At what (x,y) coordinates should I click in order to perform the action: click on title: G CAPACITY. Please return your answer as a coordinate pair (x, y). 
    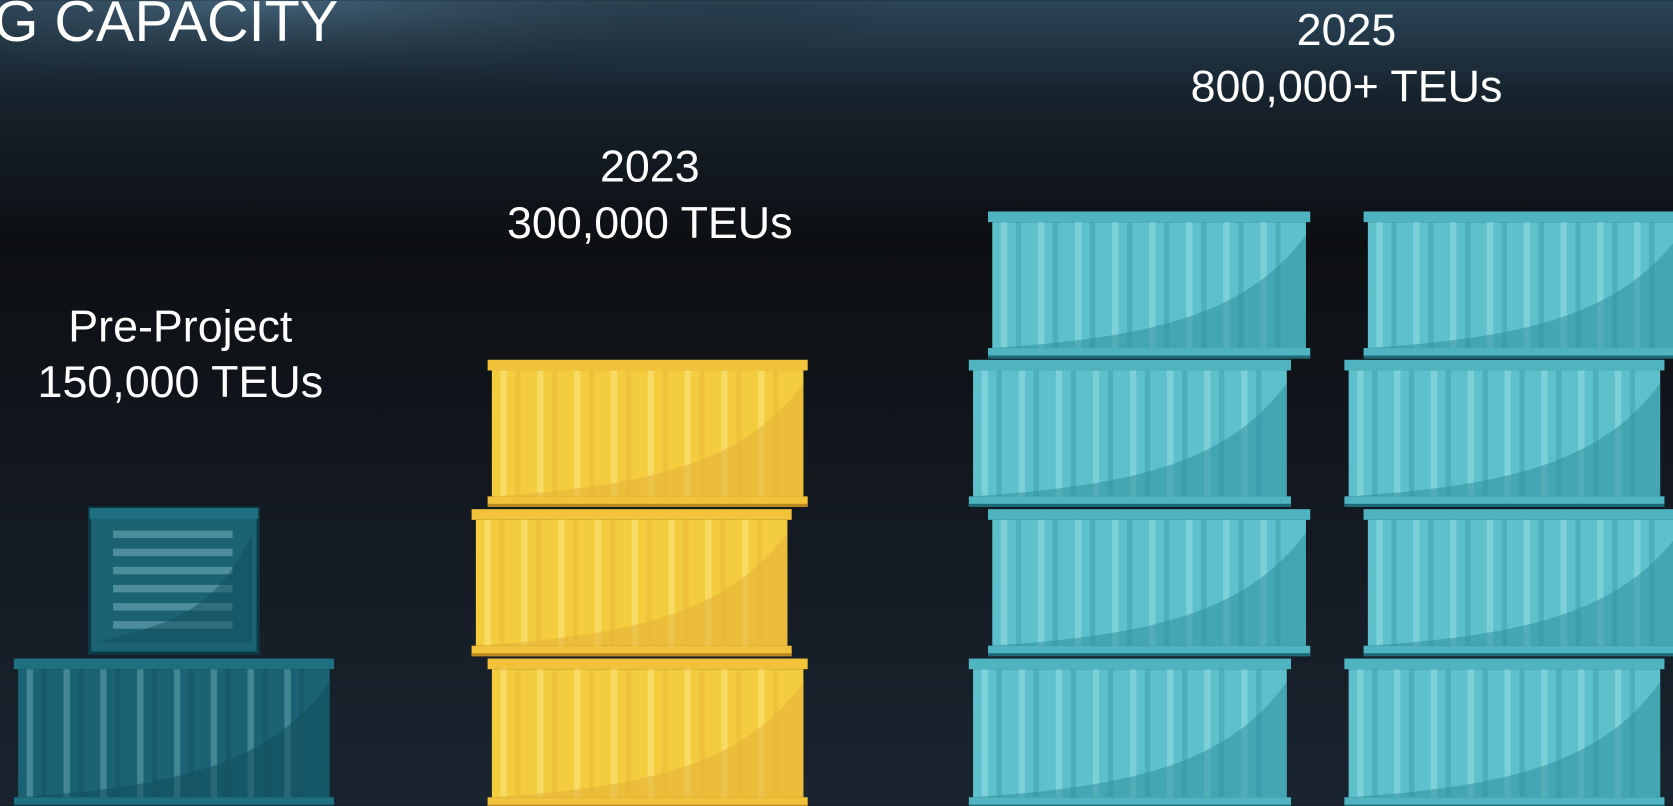
    Looking at the image, I should click on (169, 27).